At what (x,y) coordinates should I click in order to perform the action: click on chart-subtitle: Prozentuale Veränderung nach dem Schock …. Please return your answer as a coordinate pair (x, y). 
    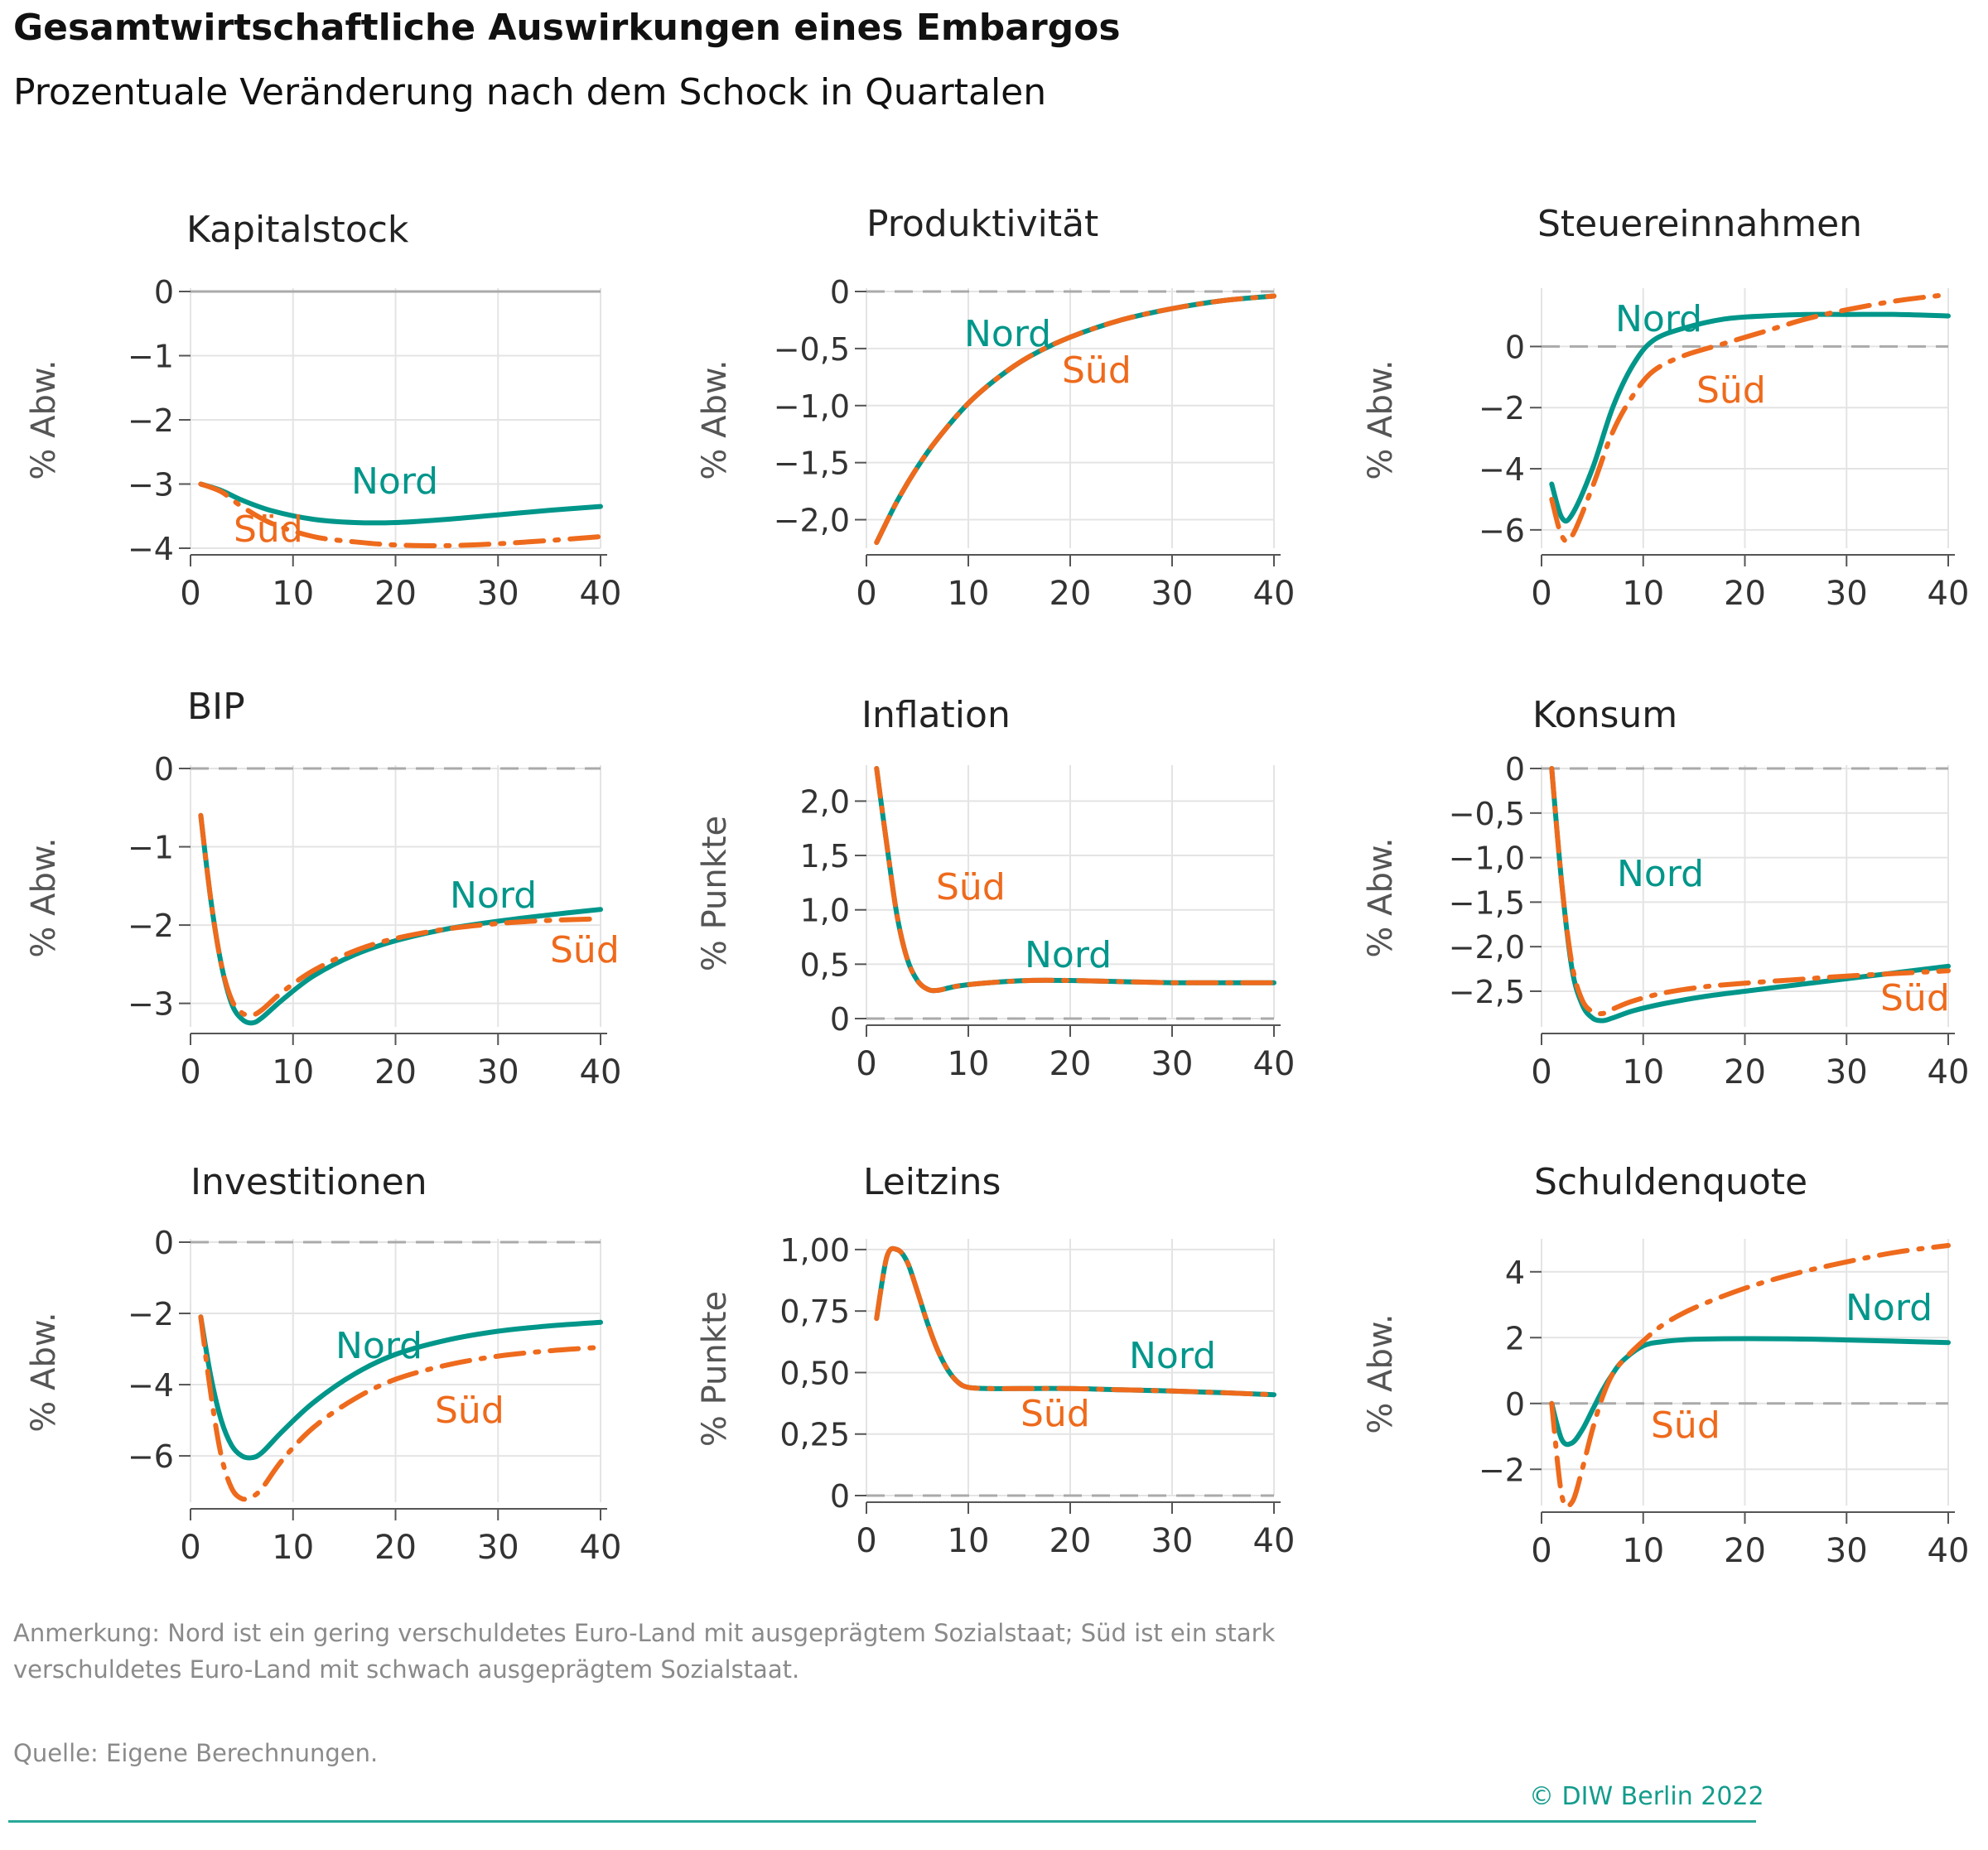
    Looking at the image, I should click on (530, 92).